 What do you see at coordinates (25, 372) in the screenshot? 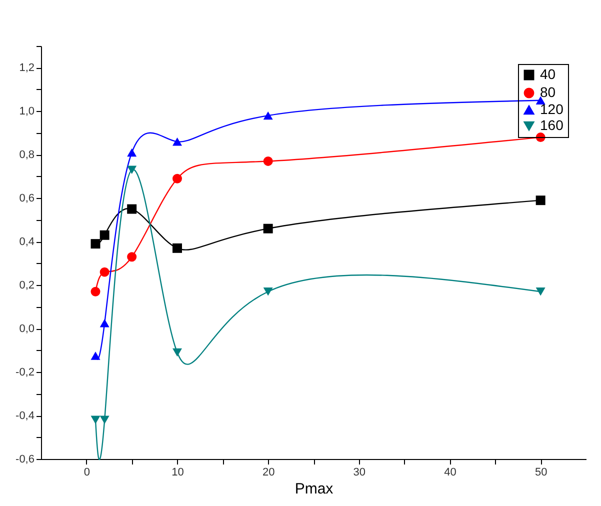
I see `y-tick-label: -0,2` at bounding box center [25, 372].